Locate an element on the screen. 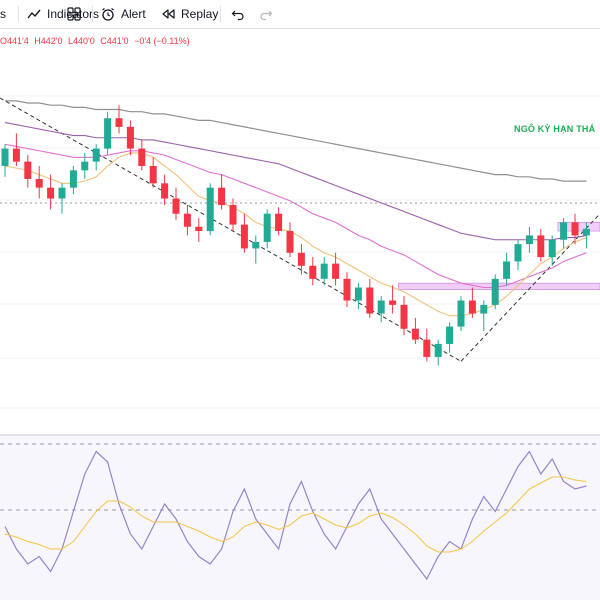 Image resolution: width=600 pixels, height=600 pixels. redo-icon is located at coordinates (266, 15).